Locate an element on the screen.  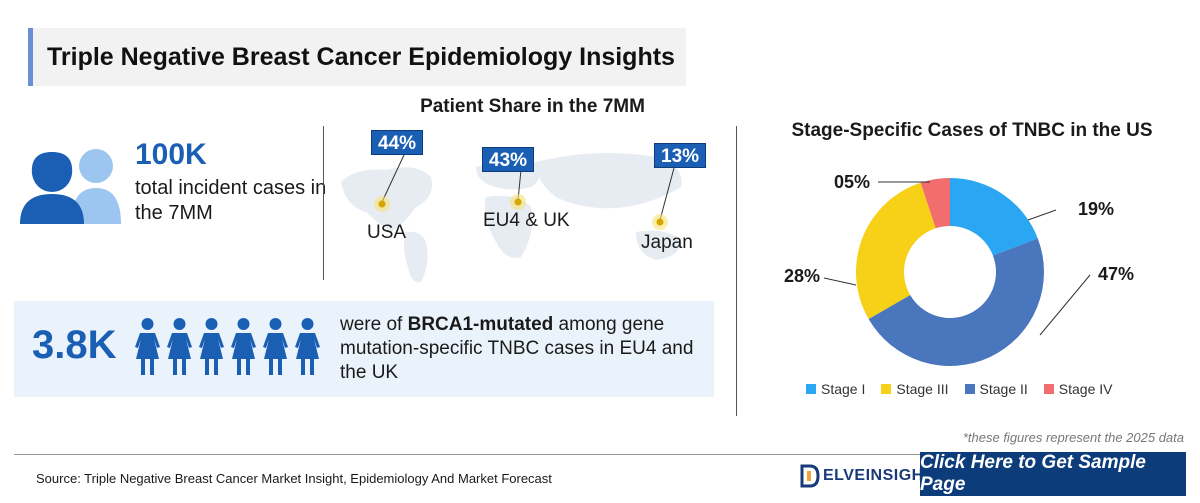
world-map: 44% USA 43% EU4 & UK 13% Japan is located at coordinates (526, 204).